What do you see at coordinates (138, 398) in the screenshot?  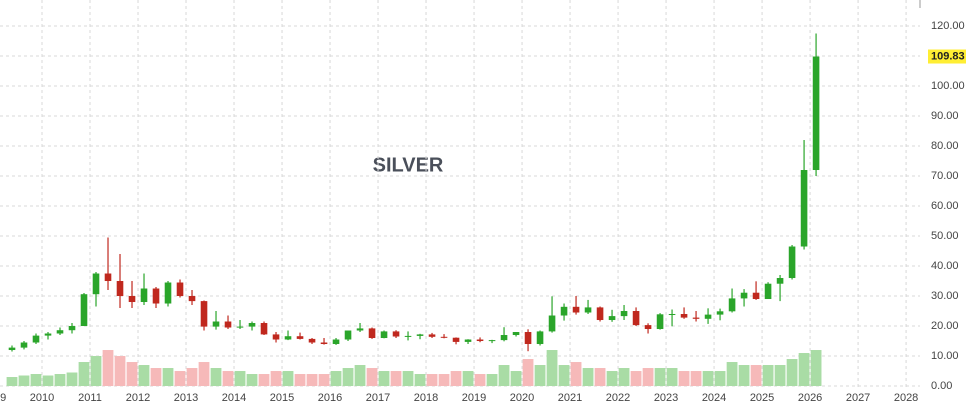 I see `x-tick-label: 2012` at bounding box center [138, 398].